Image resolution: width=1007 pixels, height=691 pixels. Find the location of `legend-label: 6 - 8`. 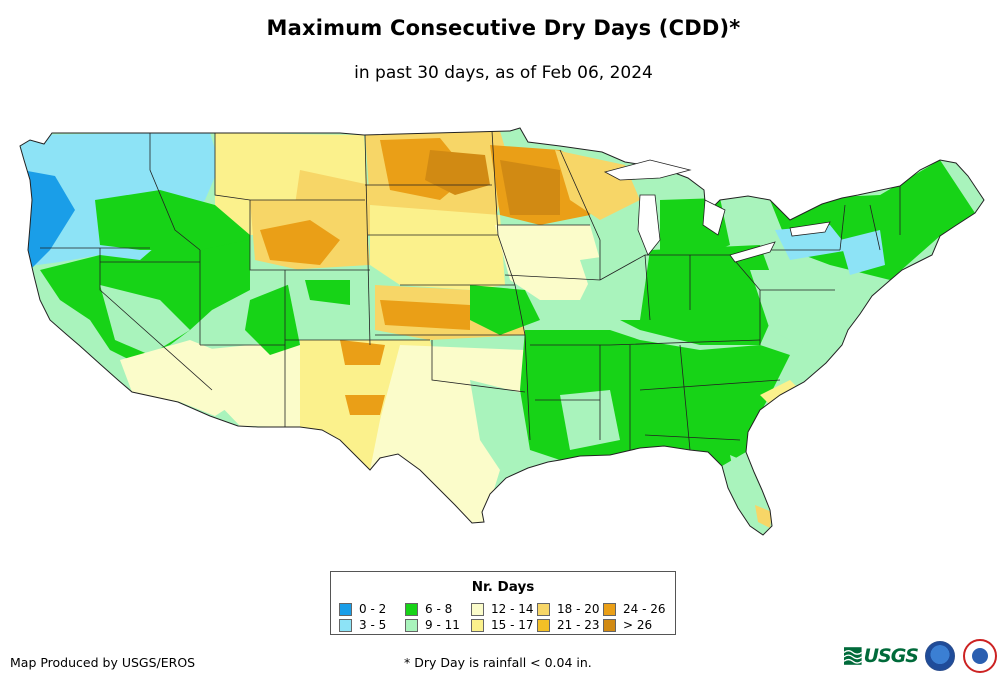

legend-label: 6 - 8 is located at coordinates (439, 609).